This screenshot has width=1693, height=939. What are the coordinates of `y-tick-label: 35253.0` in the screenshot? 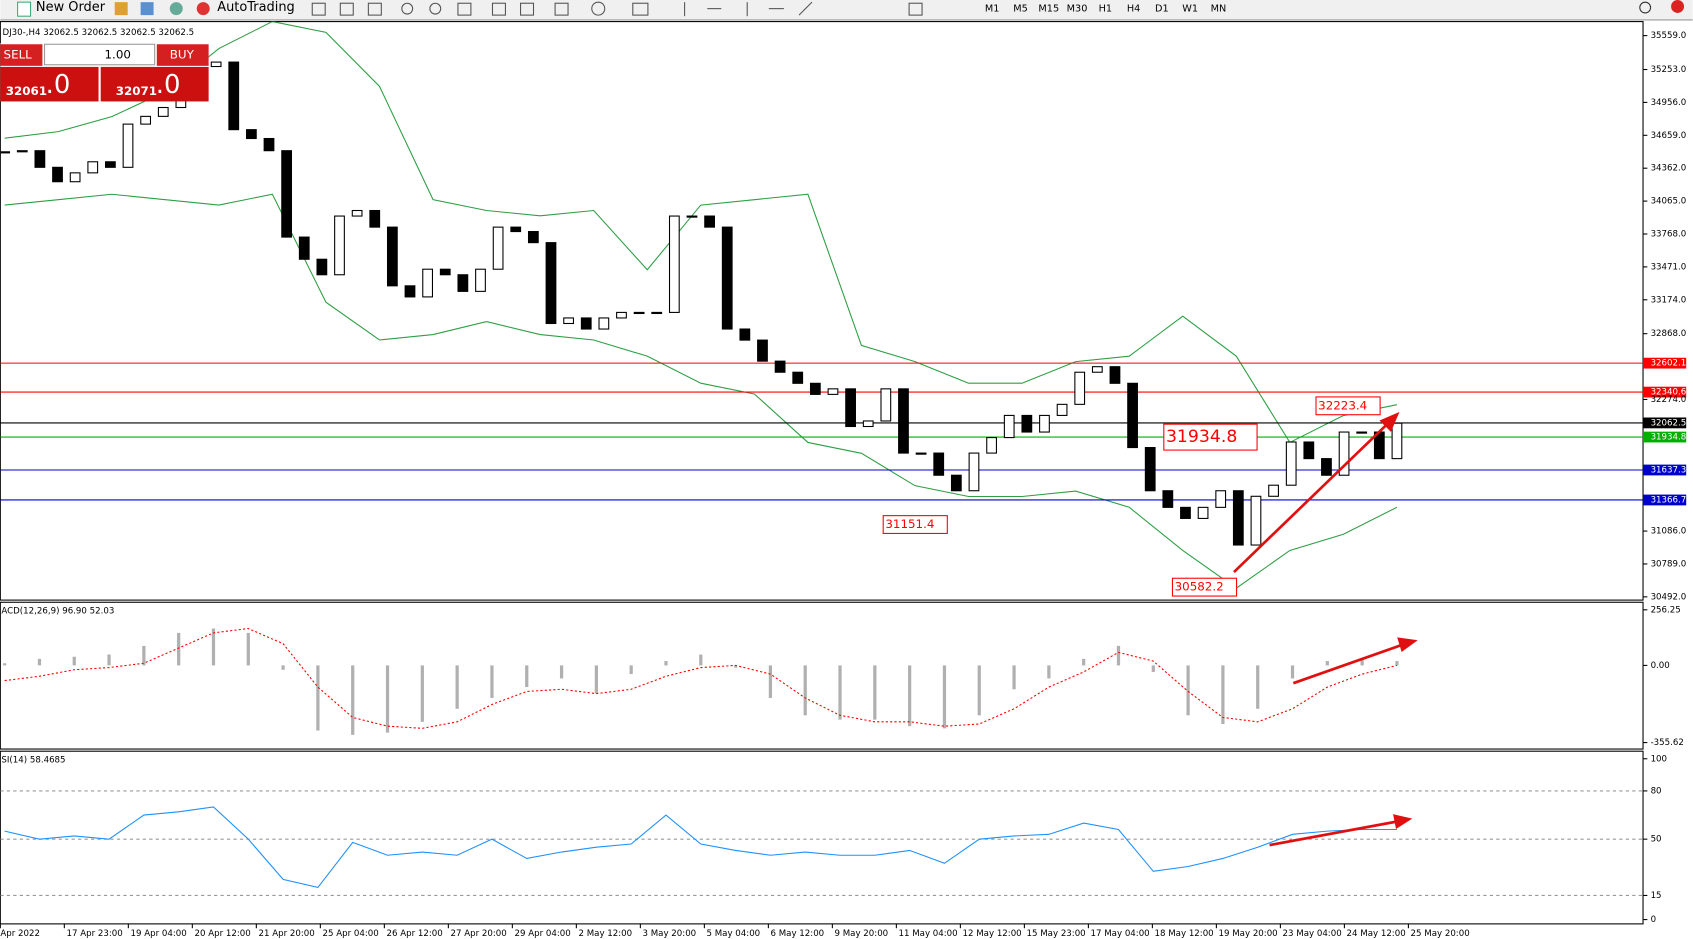 It's located at (1669, 70).